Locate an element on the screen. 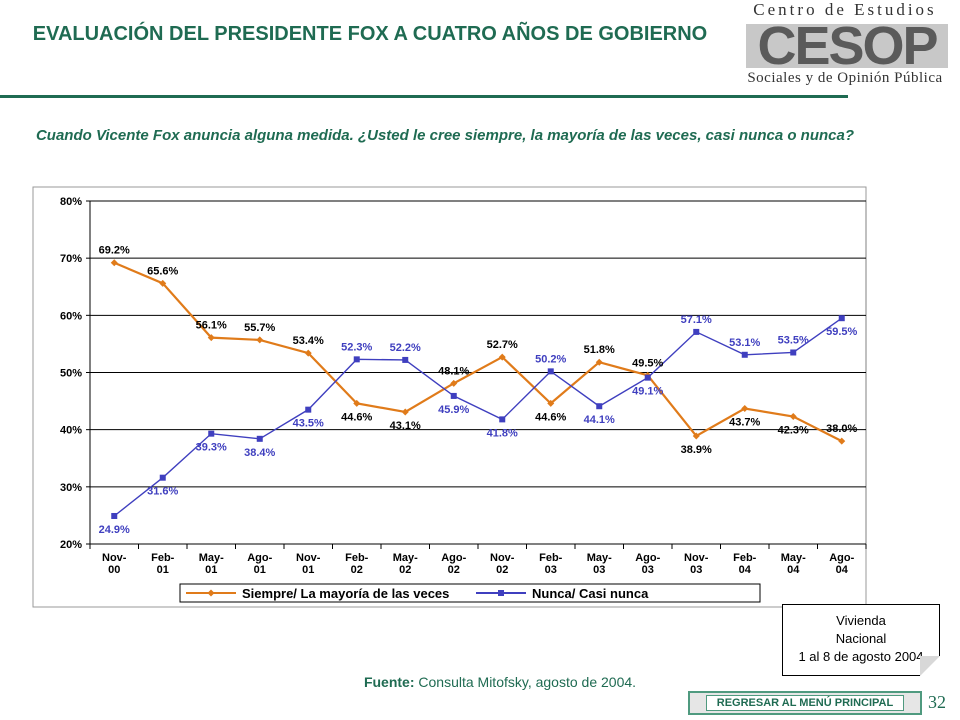 Image resolution: width=960 pixels, height=720 pixels. data-label-nunca: 49.1% is located at coordinates (647, 392).